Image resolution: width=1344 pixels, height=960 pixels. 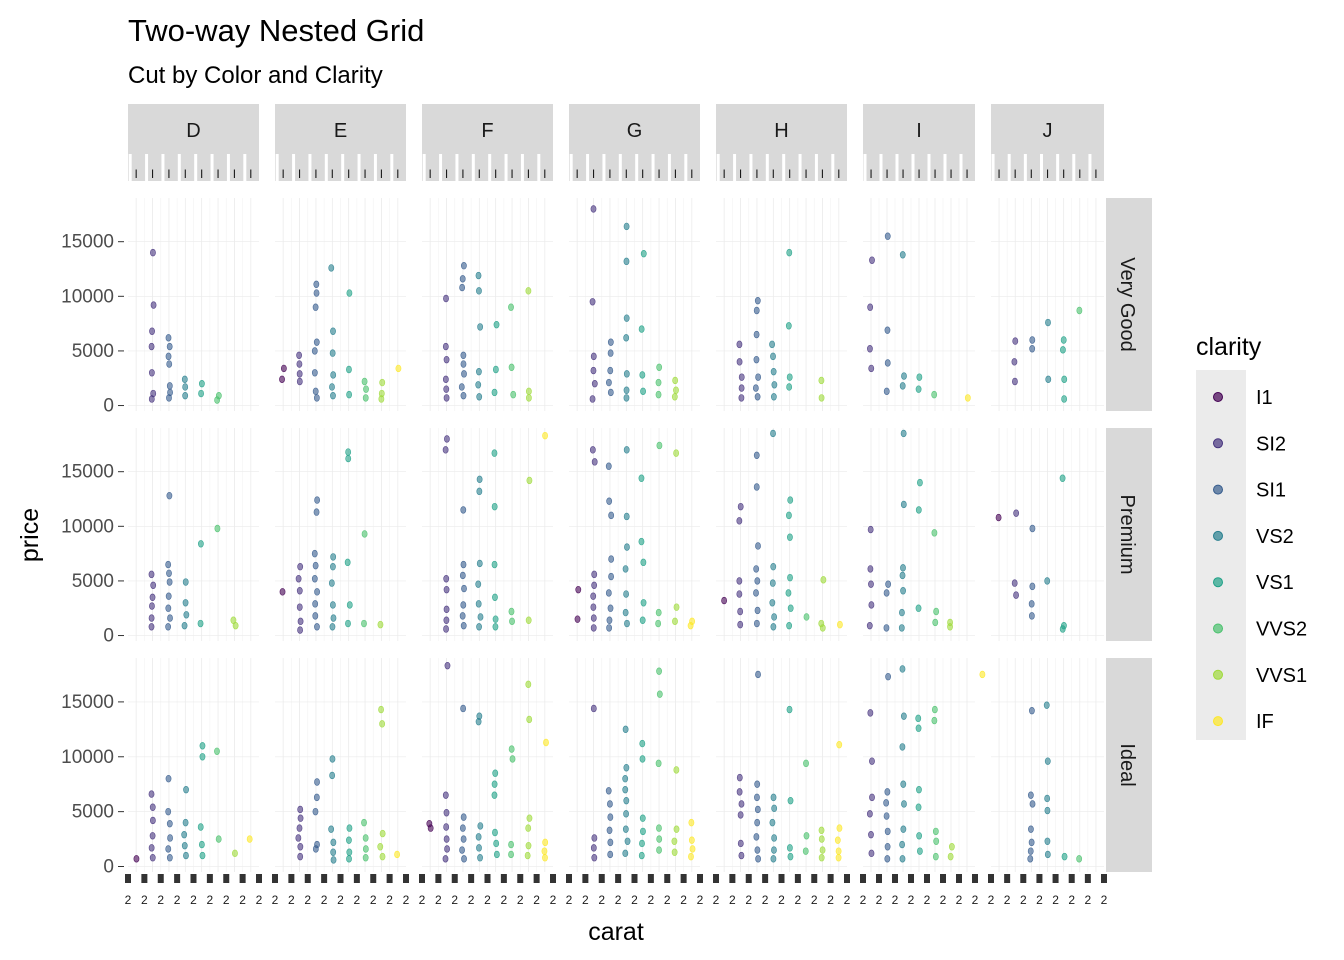 What do you see at coordinates (380, 624) in the screenshot?
I see `point-premium-e-vvs1` at bounding box center [380, 624].